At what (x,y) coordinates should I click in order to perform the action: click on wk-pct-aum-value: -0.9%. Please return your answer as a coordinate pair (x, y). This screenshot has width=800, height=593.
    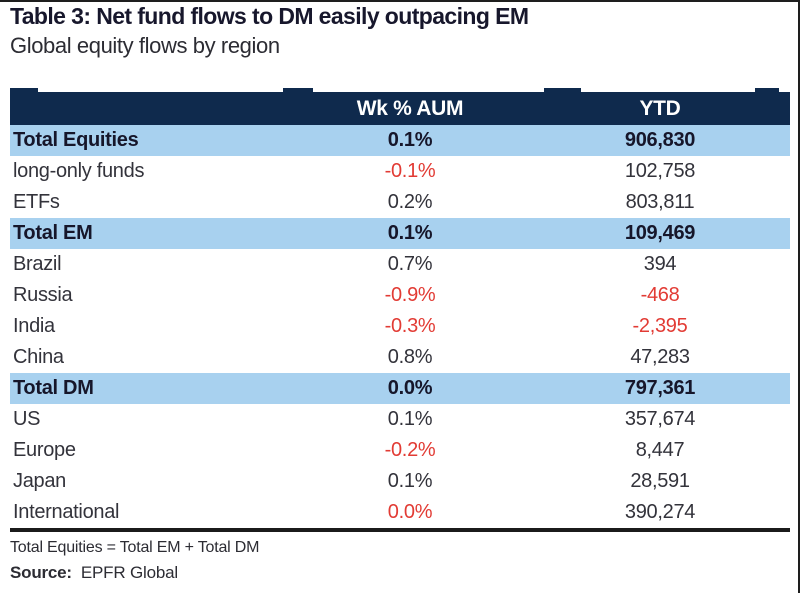
    Looking at the image, I should click on (410, 295).